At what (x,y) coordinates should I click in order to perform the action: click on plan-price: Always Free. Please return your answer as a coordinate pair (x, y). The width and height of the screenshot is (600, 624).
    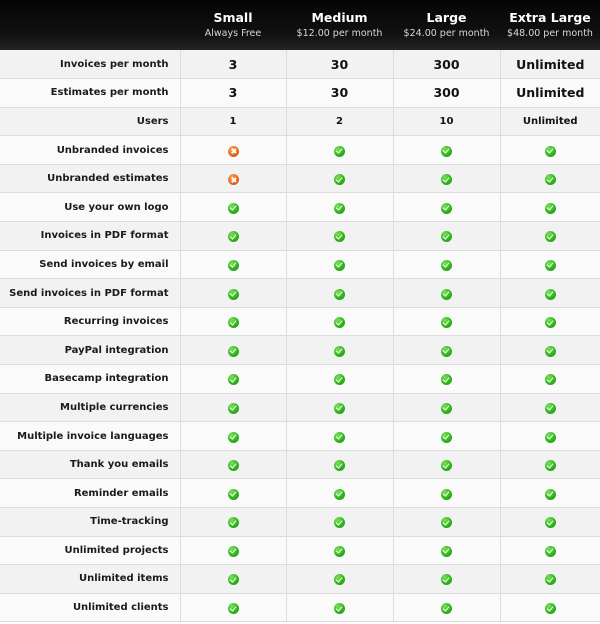
    Looking at the image, I should click on (233, 33).